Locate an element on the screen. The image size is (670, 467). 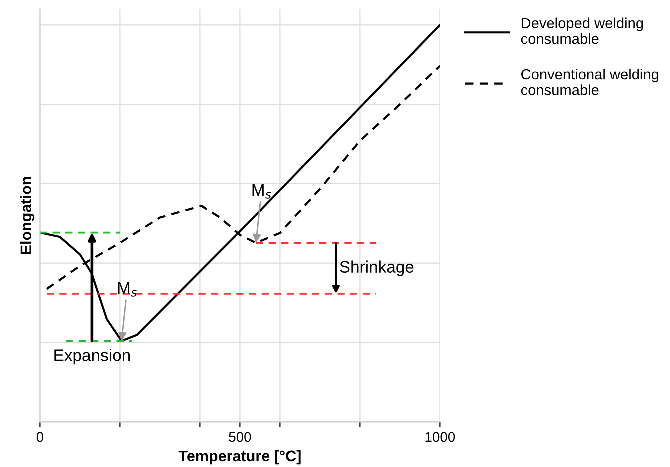
y-axis-title: Elongation is located at coordinates (27, 215).